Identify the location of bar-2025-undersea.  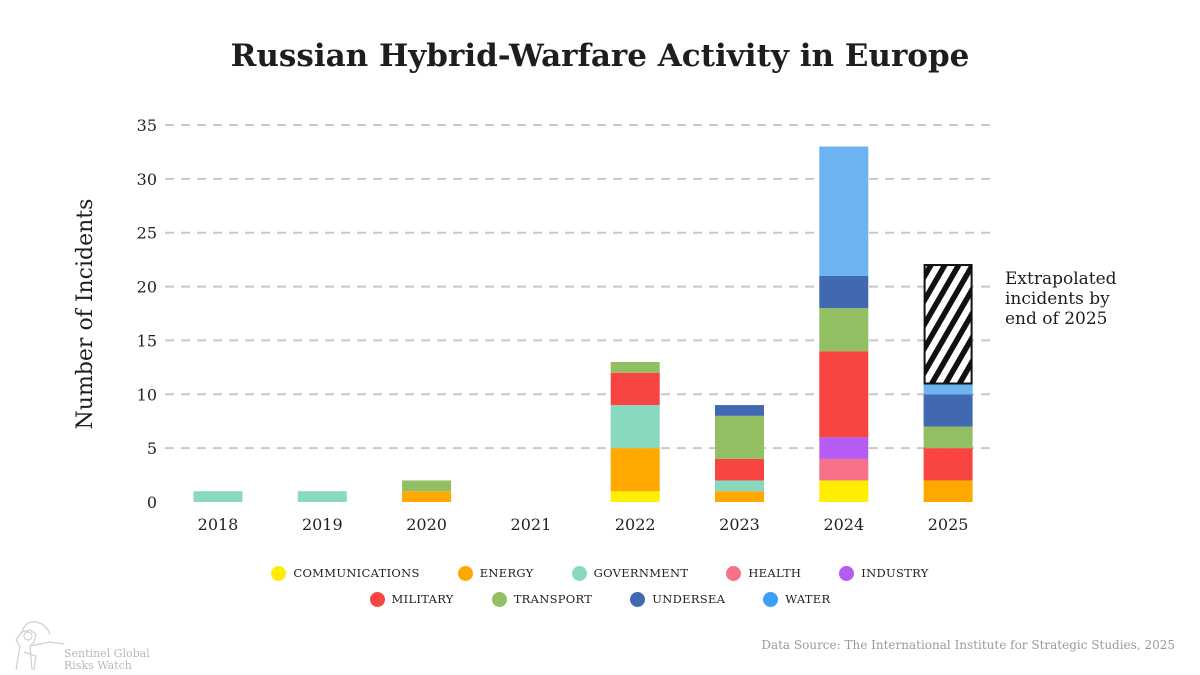
(948, 410).